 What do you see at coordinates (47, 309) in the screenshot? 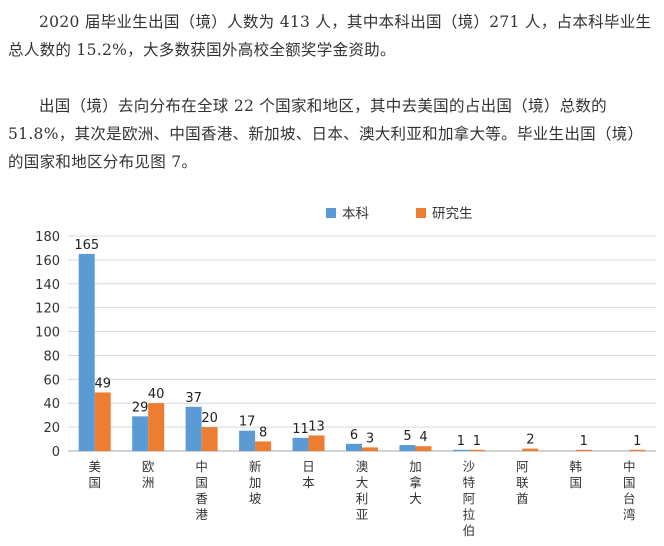
I see `y-tick-label: 120` at bounding box center [47, 309].